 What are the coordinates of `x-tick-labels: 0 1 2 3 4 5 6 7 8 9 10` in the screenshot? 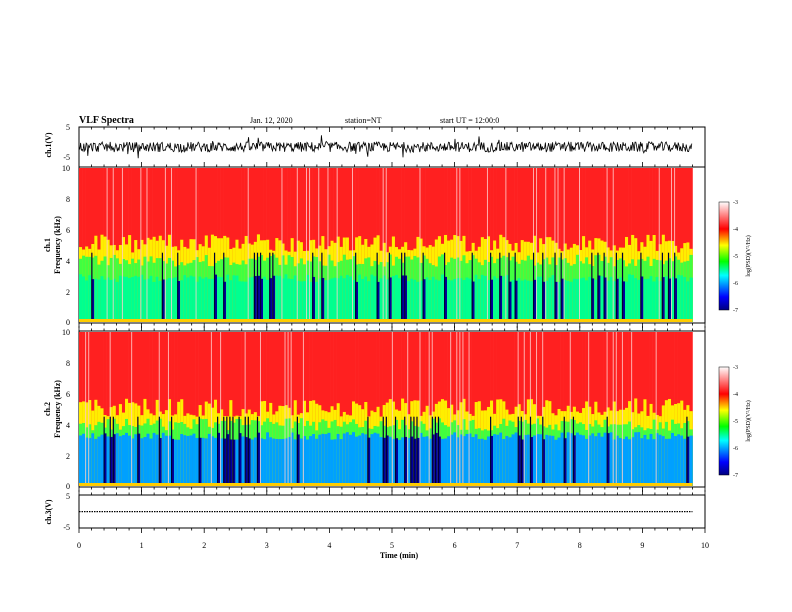 It's located at (393, 545).